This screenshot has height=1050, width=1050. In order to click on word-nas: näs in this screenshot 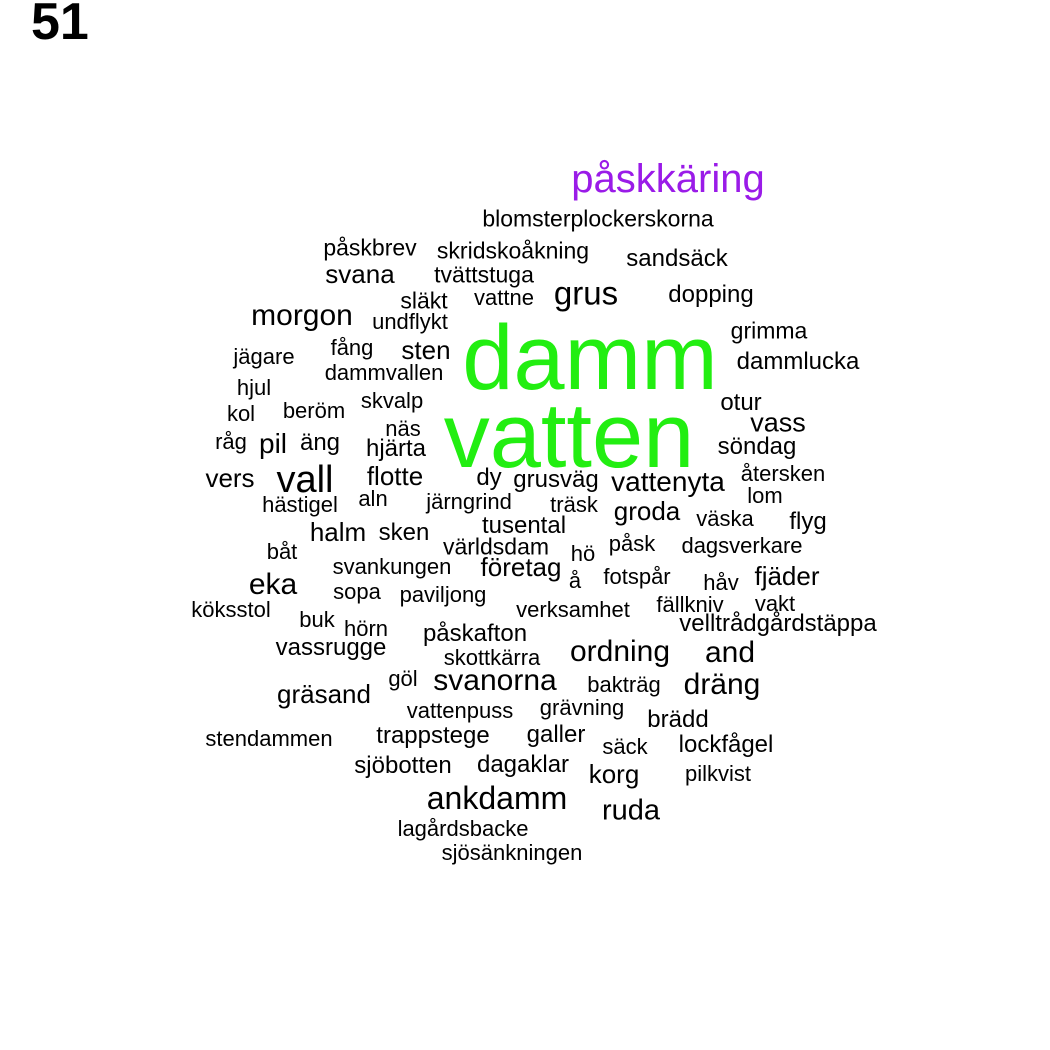, I will do `click(403, 428)`.